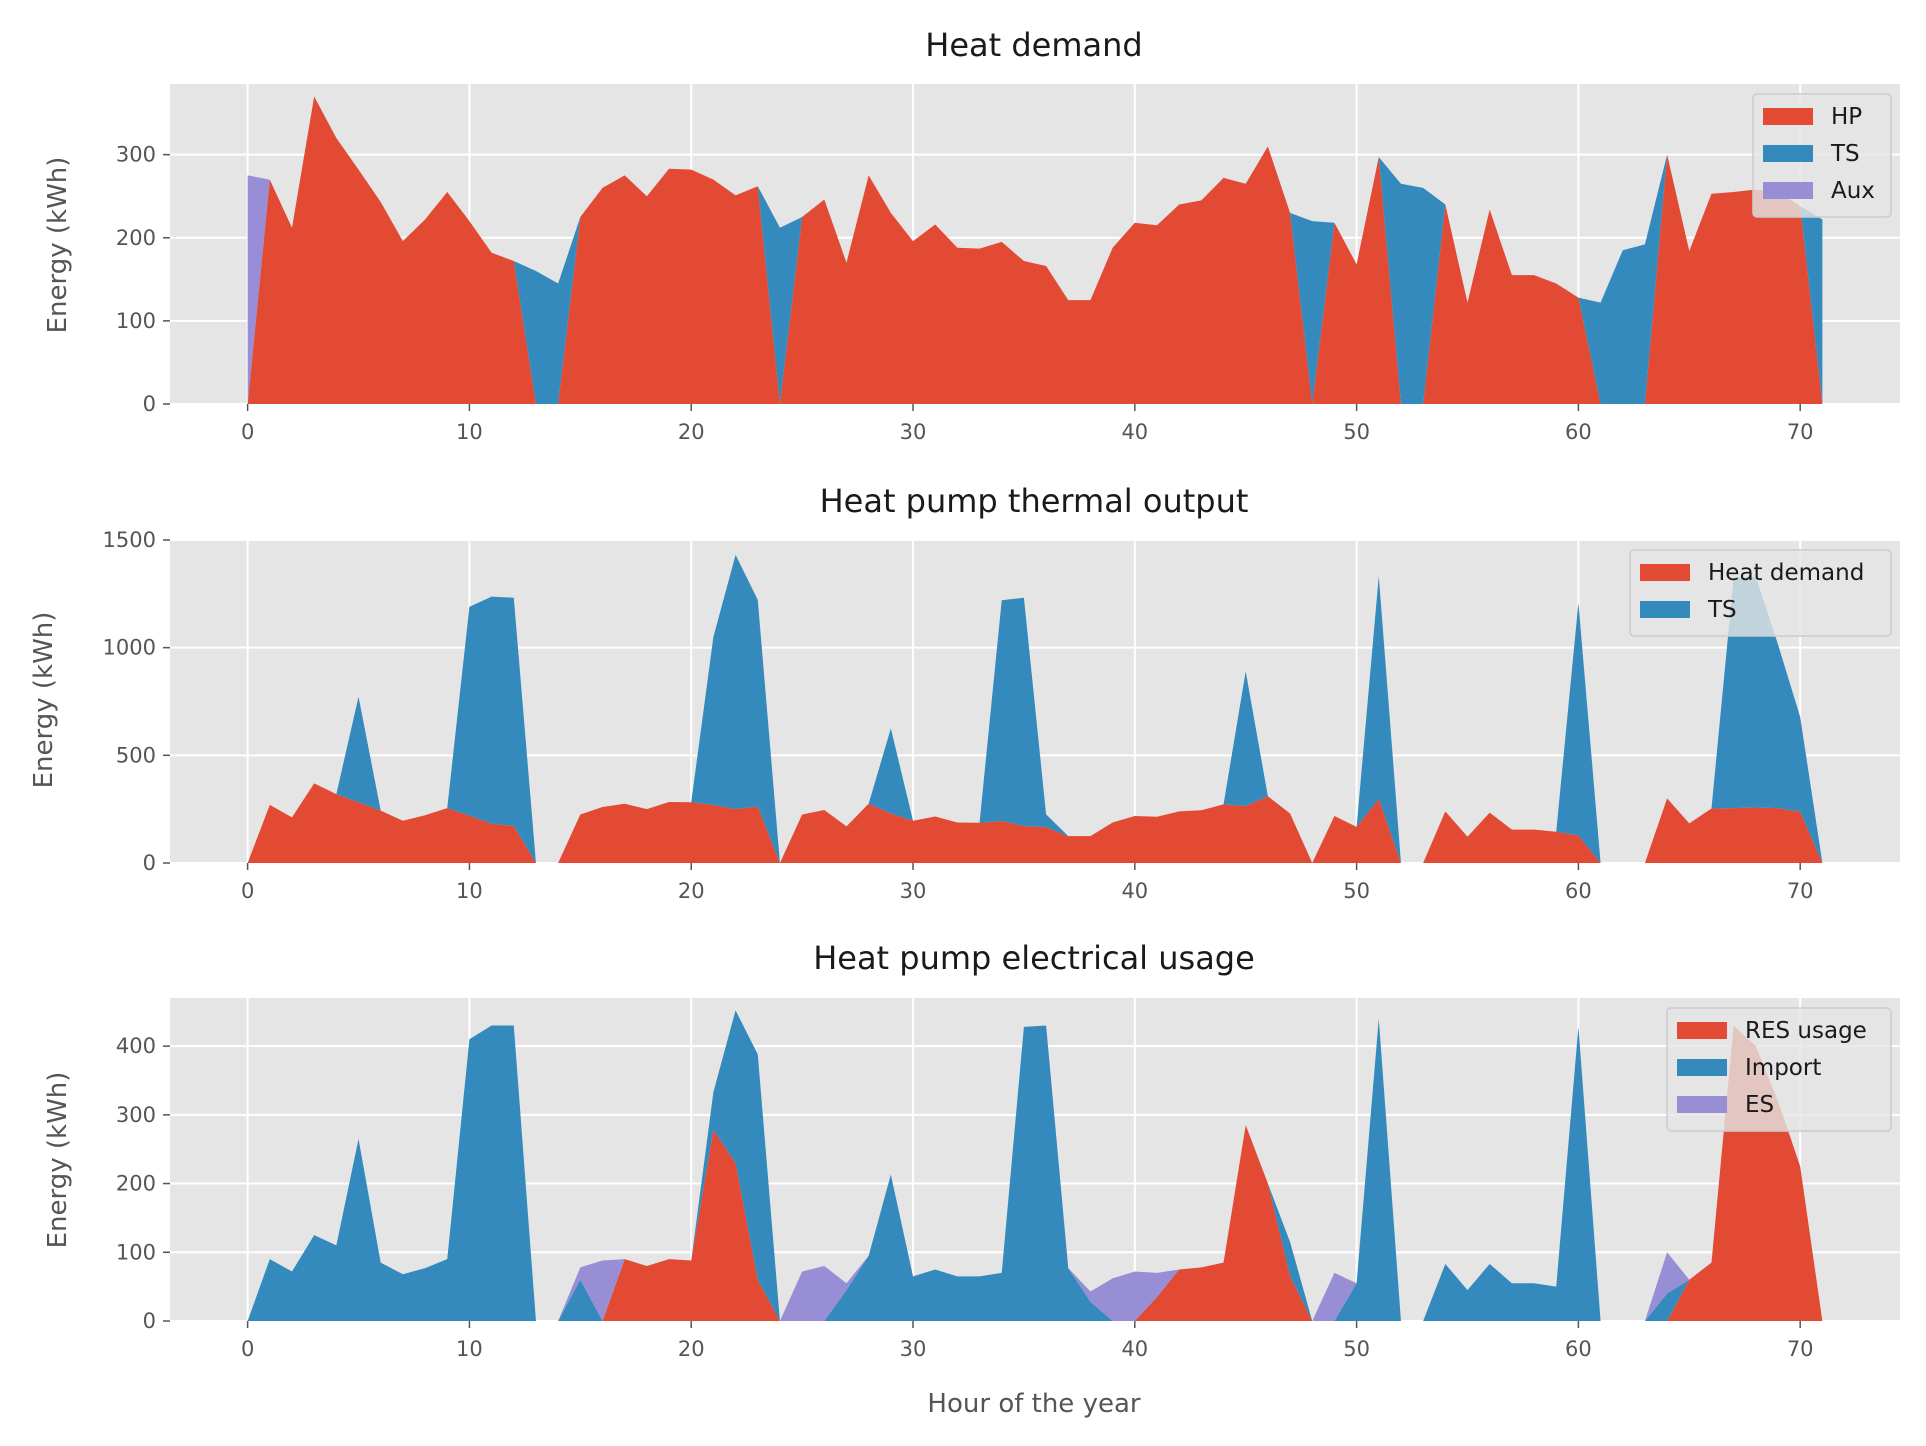 The image size is (1926, 1446). What do you see at coordinates (1033, 1404) in the screenshot?
I see `x-axis-label: Hour of the year` at bounding box center [1033, 1404].